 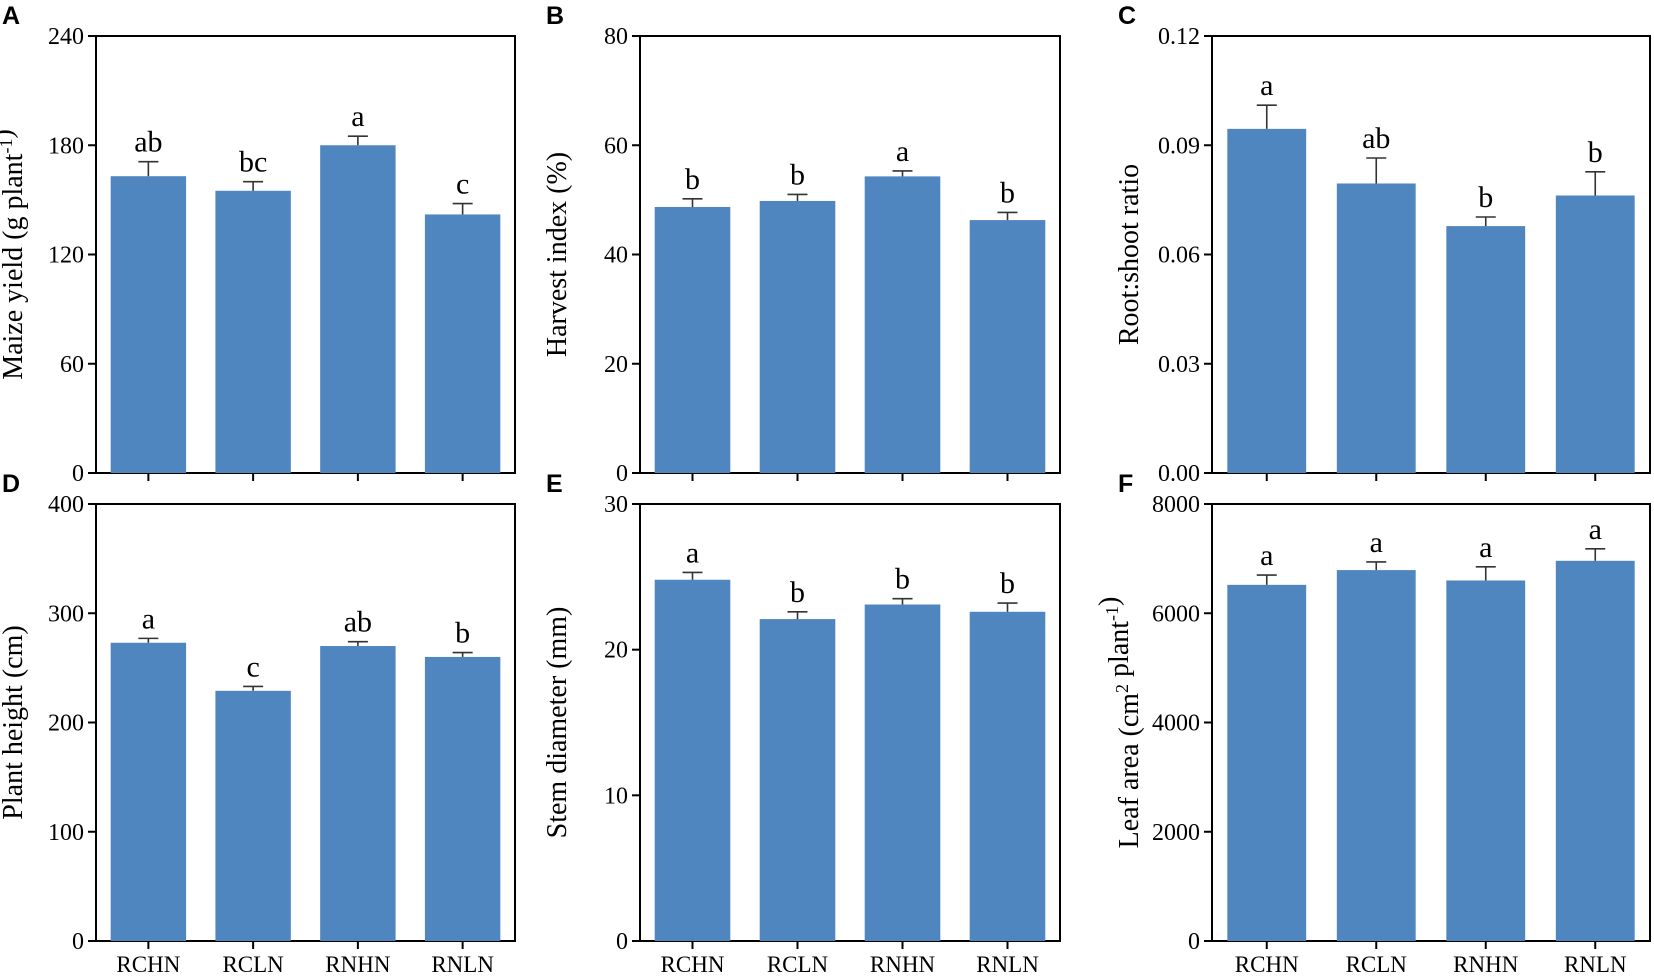 I want to click on y-axis-label-part: Stem diameter (mm), so click(x=557, y=723).